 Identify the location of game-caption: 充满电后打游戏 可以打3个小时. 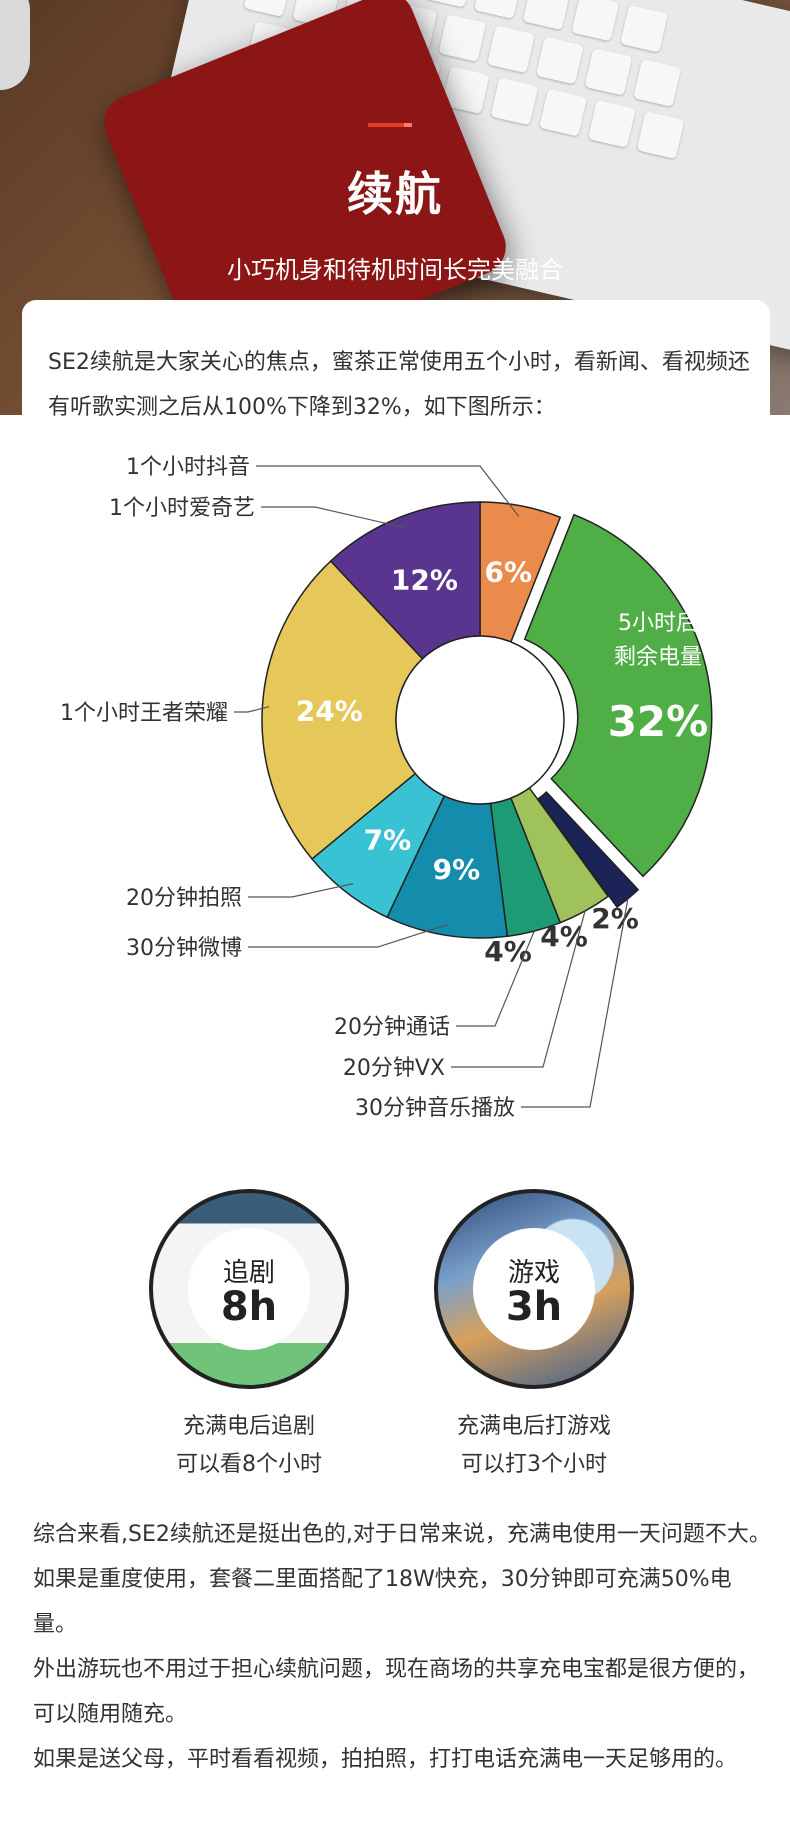
(534, 1446).